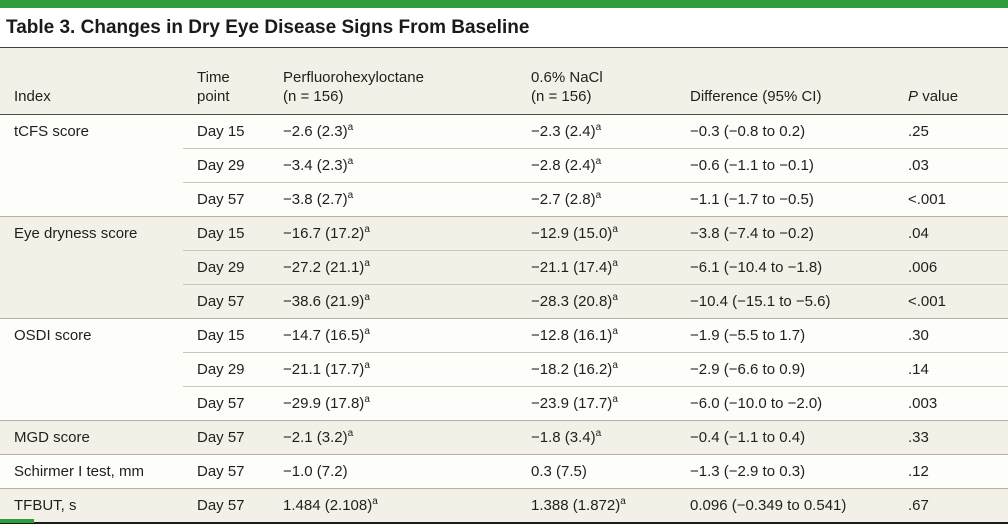 Image resolution: width=1008 pixels, height=524 pixels. What do you see at coordinates (785, 335) in the screenshot?
I see `difference-cell: −1.9 (−5.5 to 1.7)` at bounding box center [785, 335].